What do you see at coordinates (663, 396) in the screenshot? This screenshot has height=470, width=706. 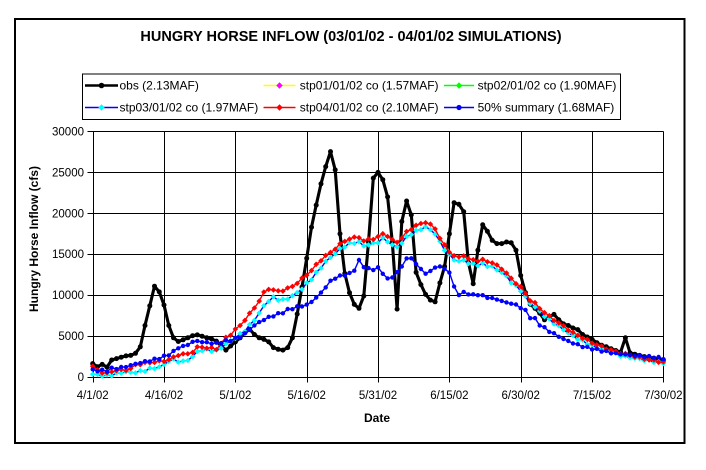 I see `svg-text: 7/30/02` at bounding box center [663, 396].